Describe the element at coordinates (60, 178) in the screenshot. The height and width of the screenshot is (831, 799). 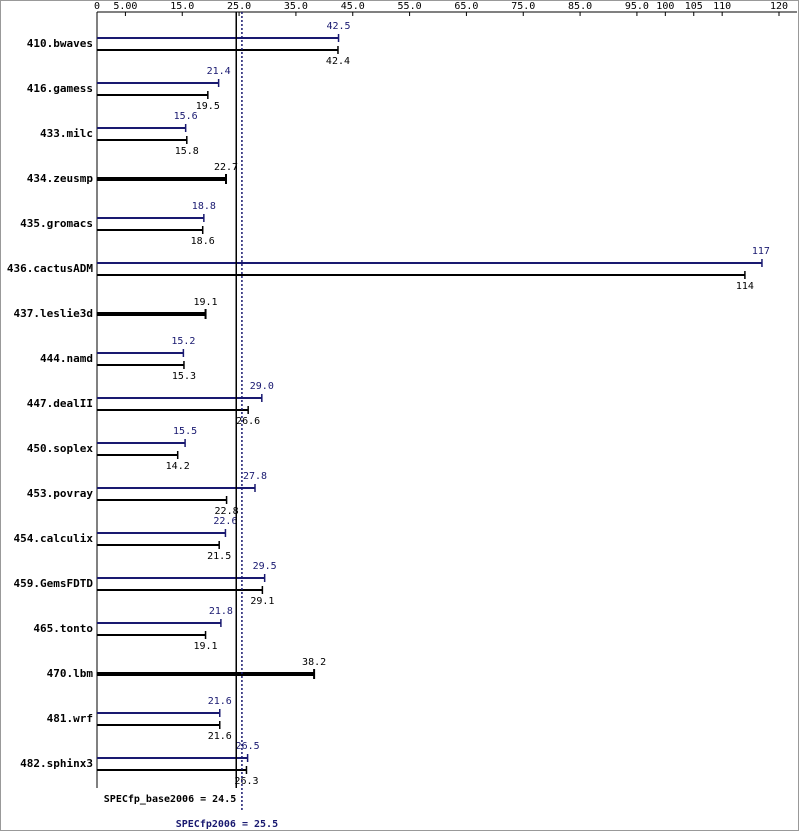
I see `category-label: 434.zeusmp` at that location.